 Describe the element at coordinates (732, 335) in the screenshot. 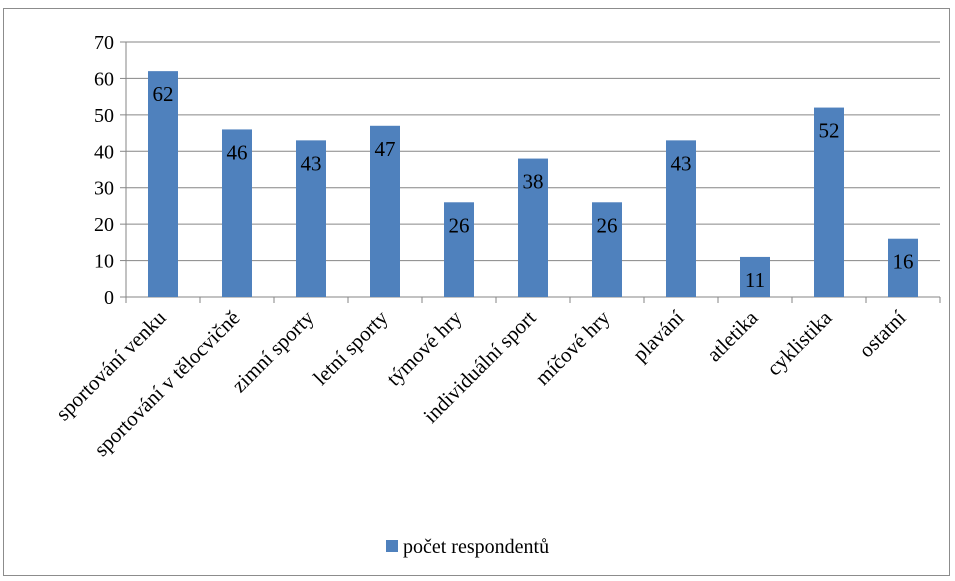

I see `x-category-label: atletika` at that location.